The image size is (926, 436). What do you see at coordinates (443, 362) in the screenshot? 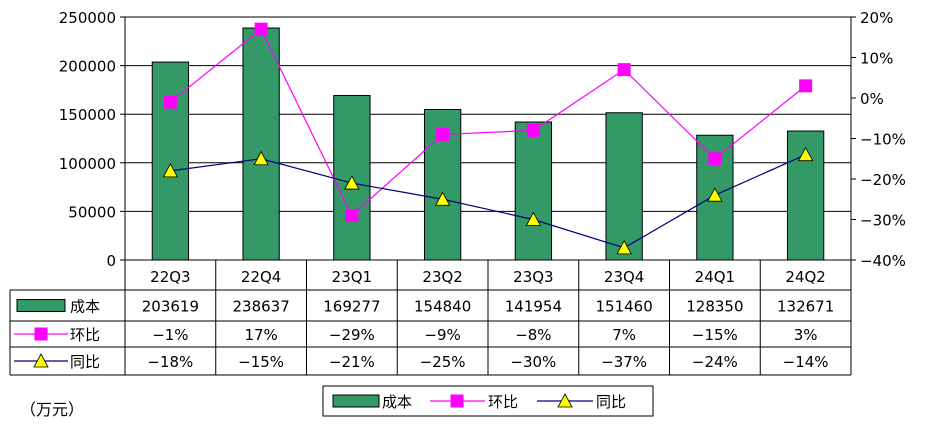
I see `table-cell: −25%` at bounding box center [443, 362].